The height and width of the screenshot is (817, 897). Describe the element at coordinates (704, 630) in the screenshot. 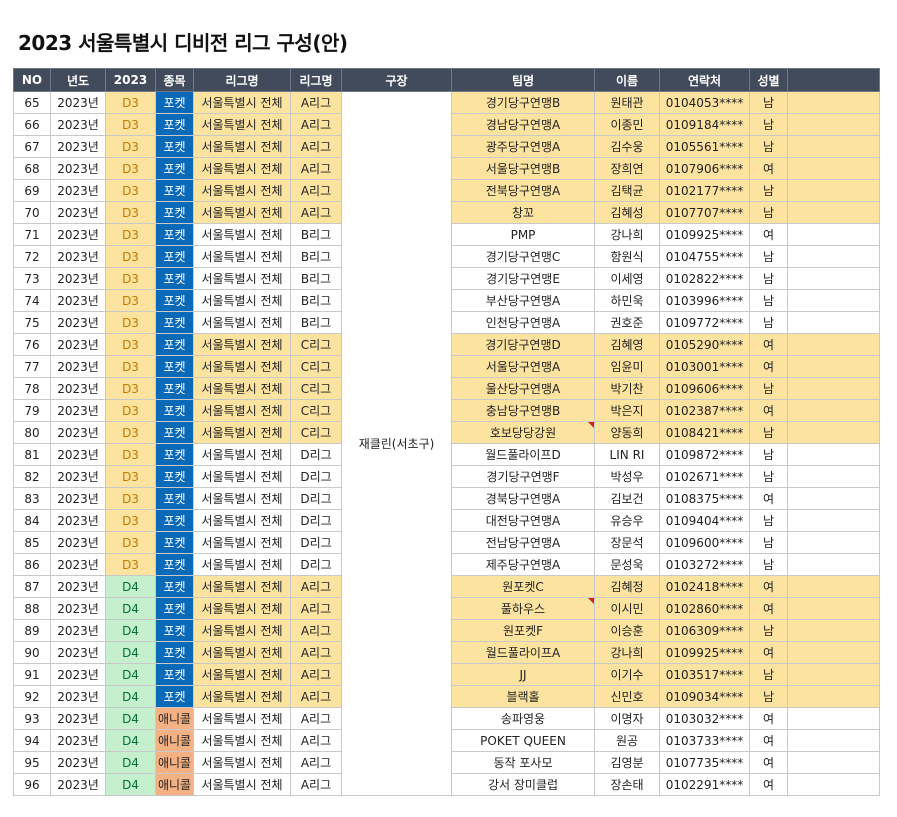

I see `cell-contact: 0106309****` at that location.